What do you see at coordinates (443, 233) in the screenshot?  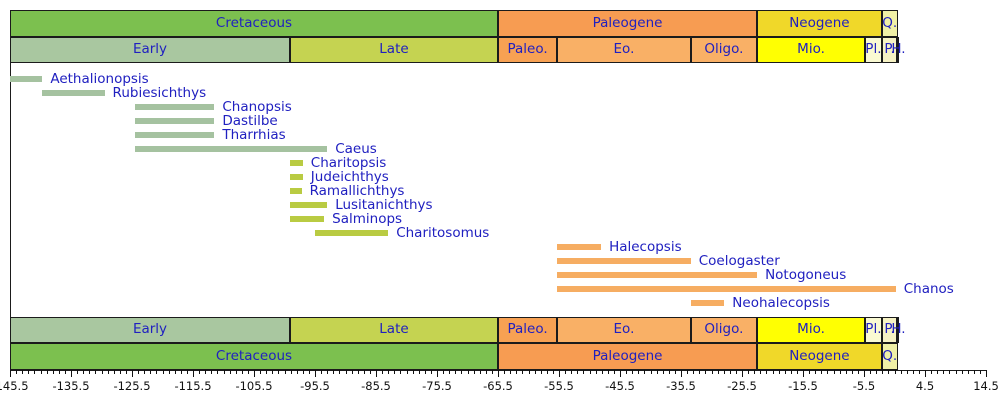 I see `taxon-label-charitosomus: Charitosomus` at bounding box center [443, 233].